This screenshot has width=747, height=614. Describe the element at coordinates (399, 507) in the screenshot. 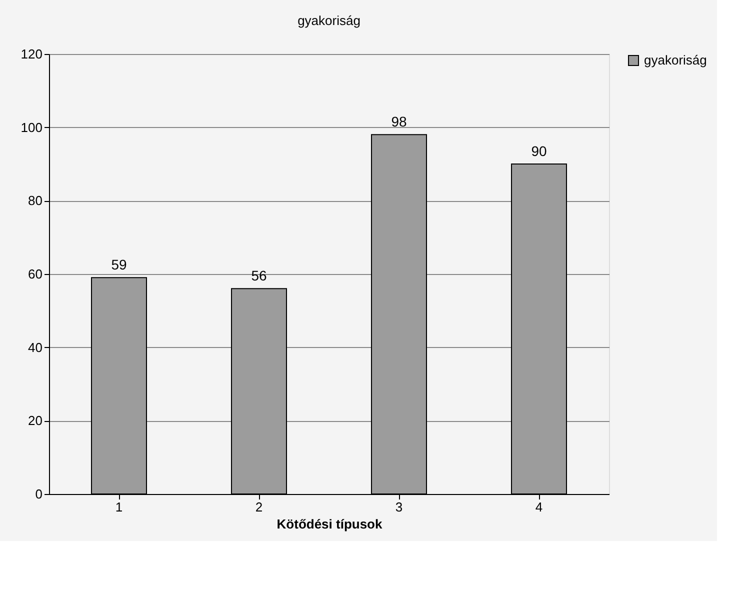

I see `x-tick-label: 3` at that location.